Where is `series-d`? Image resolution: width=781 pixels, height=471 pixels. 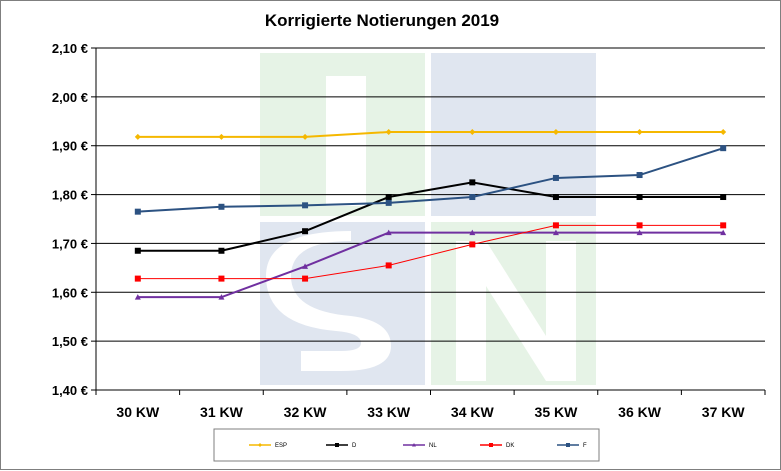 series-d is located at coordinates (430, 216).